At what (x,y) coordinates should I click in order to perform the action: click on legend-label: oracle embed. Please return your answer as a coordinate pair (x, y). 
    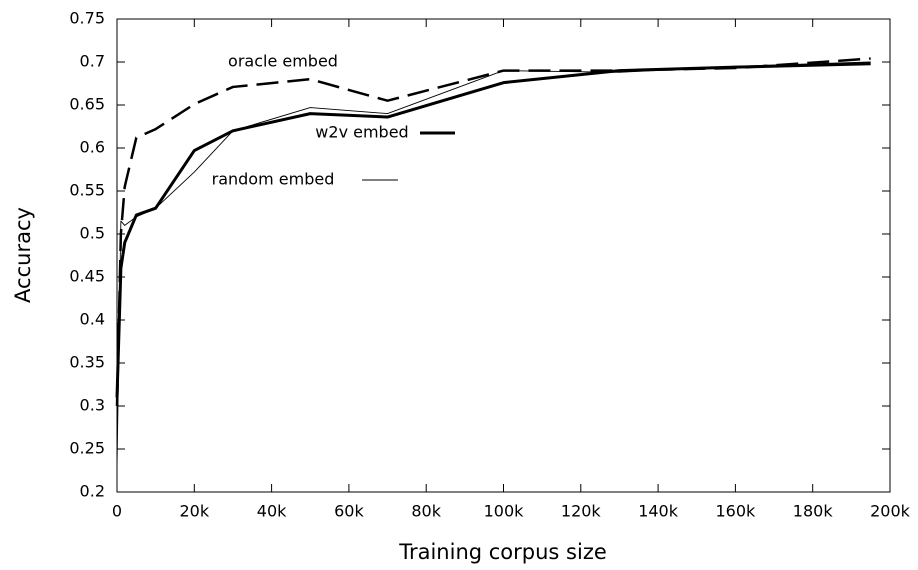
    Looking at the image, I should click on (283, 61).